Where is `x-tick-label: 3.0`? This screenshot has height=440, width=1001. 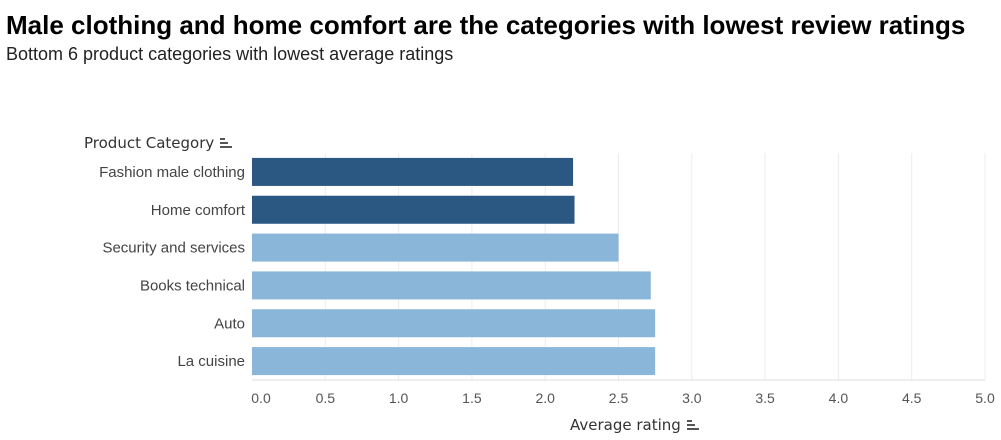 x-tick-label: 3.0 is located at coordinates (692, 398).